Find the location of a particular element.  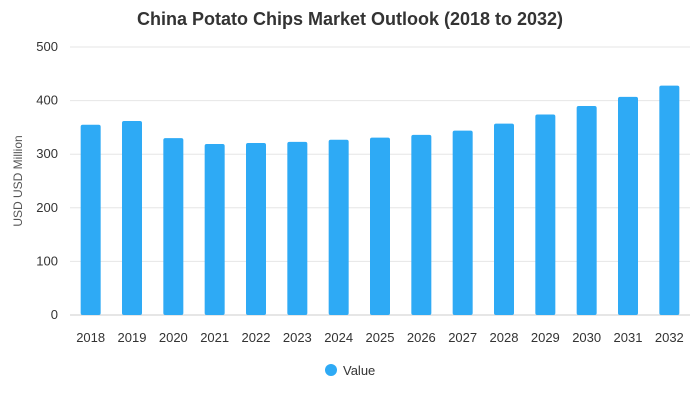

bar-2025 is located at coordinates (380, 226).